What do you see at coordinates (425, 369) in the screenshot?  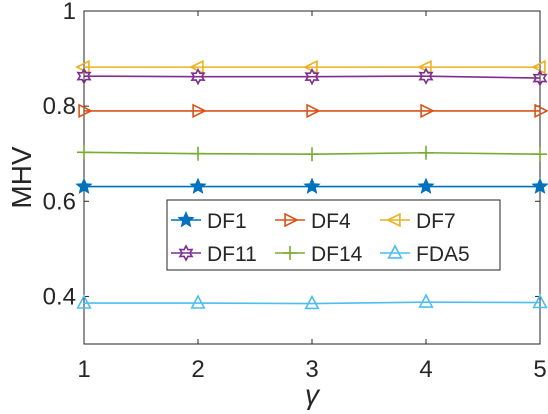 I see `x-tick-label: 4` at bounding box center [425, 369].